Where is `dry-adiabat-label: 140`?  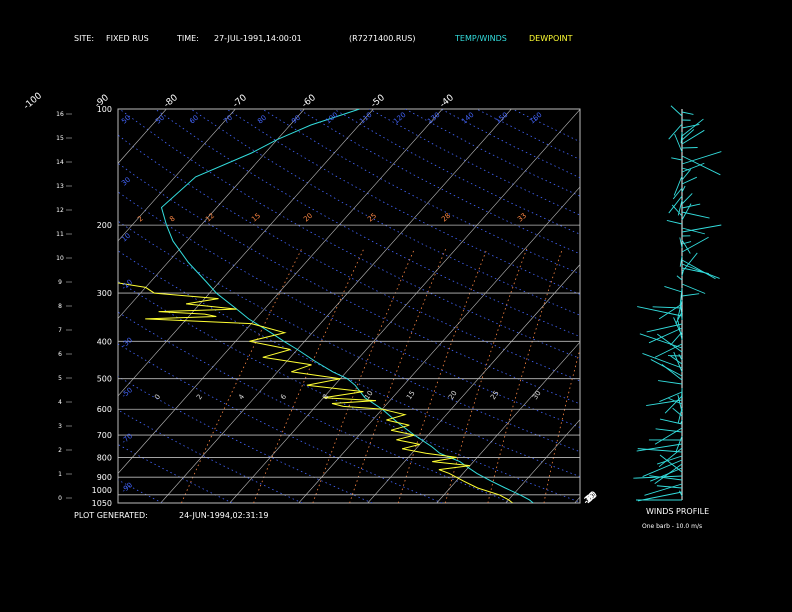
dry-adiabat-label: 140 is located at coordinates (467, 118).